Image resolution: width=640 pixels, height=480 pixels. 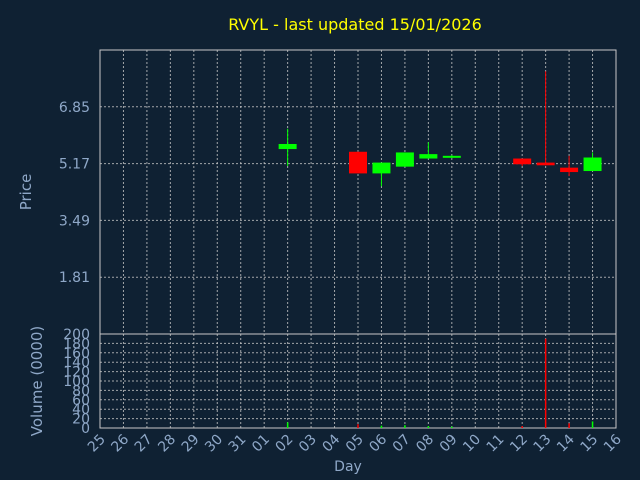 What do you see at coordinates (355, 24) in the screenshot?
I see `chart-title: RVYL - last updated 15/01/2026` at bounding box center [355, 24].